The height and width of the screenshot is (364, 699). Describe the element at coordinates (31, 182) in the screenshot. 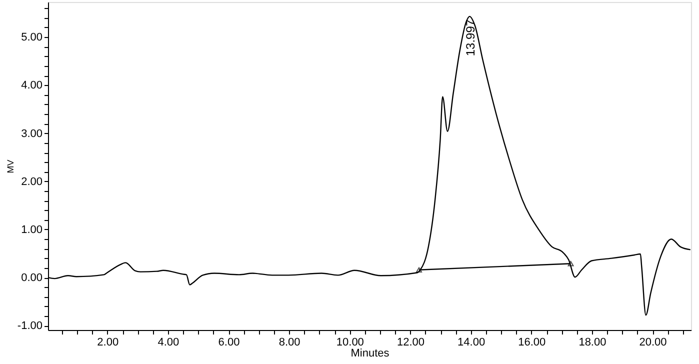

I see `y-tick-label: 2.00` at that location.